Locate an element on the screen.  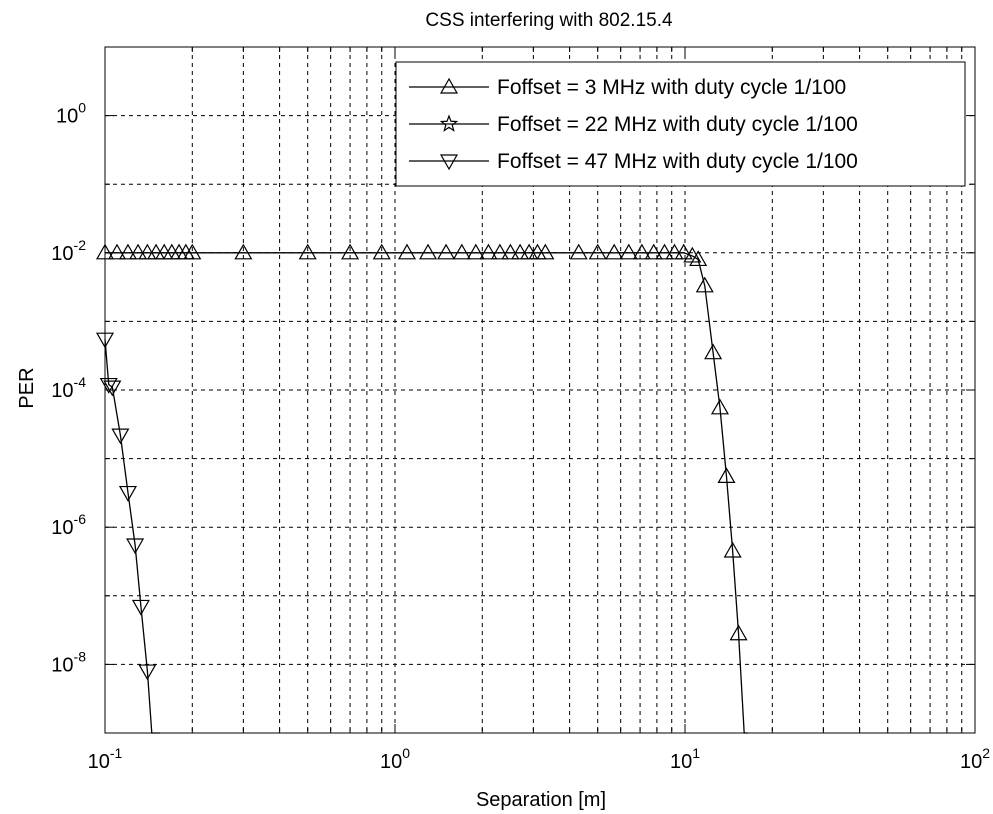
y-tick-label: 10⁻² is located at coordinates (68, 251).